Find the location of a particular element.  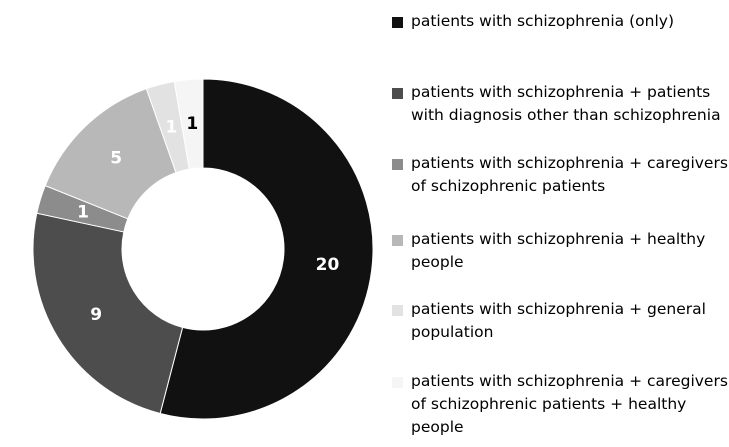

slice-other-diagnosis is located at coordinates (108, 313).